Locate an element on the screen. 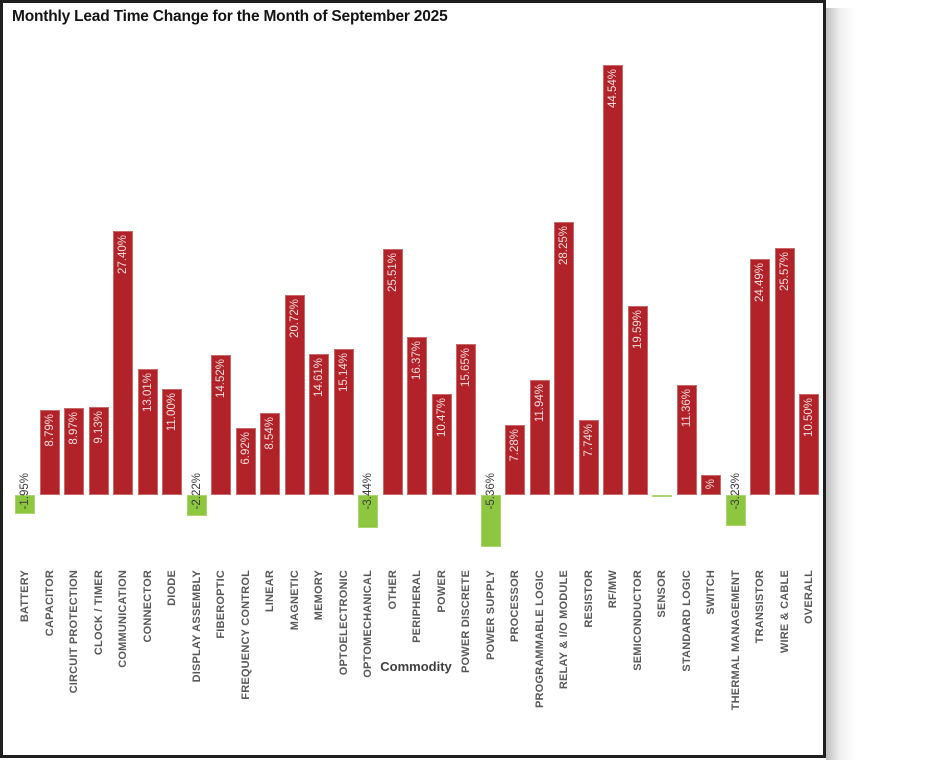 Image resolution: width=936 pixels, height=783 pixels. x-tick-label: OTHER is located at coordinates (392, 590).